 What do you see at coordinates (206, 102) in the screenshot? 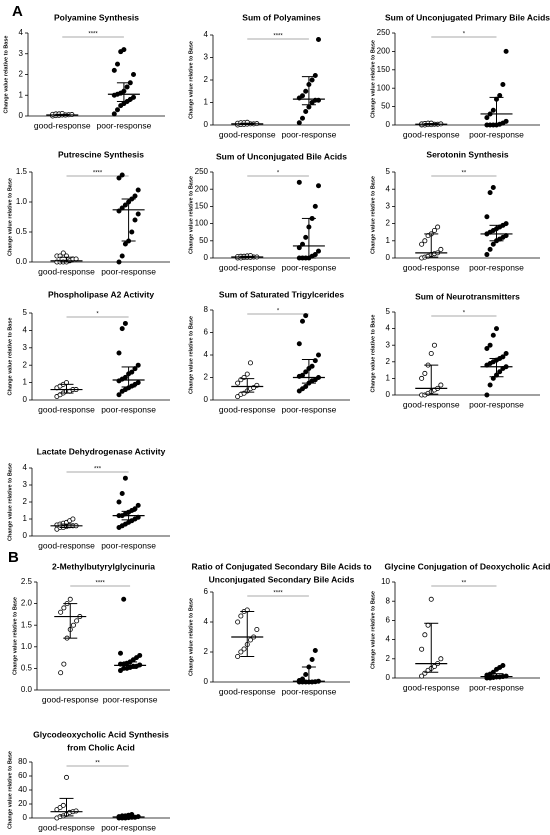
I see `y-tick-label: 1` at bounding box center [206, 102].